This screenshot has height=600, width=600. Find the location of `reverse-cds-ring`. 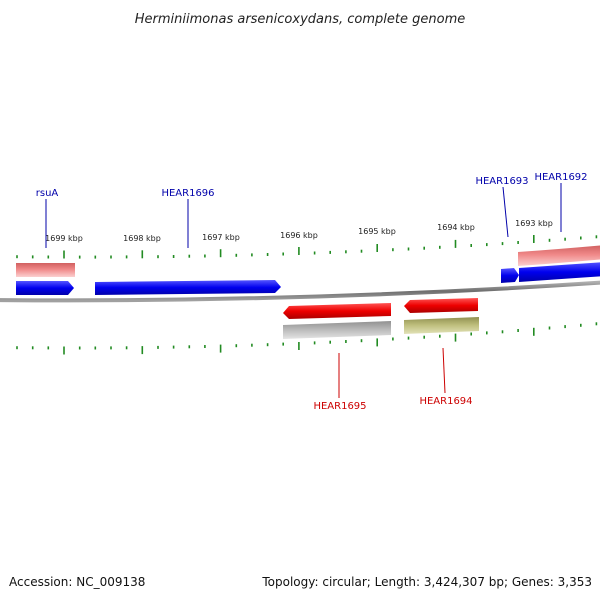

reverse-cds-ring is located at coordinates (381, 328).